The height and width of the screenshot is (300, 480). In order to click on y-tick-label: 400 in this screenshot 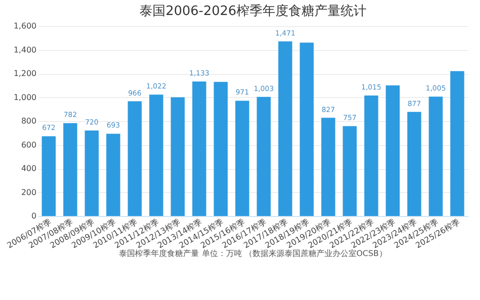, I will do `click(28, 168)`.